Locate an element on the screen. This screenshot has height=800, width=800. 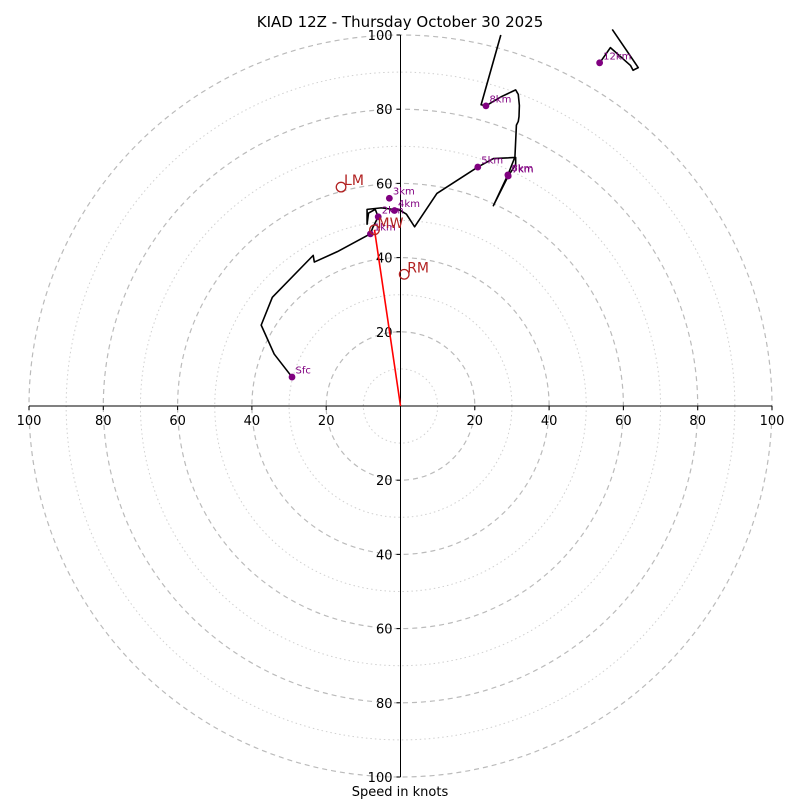
shear-vector-line is located at coordinates (387, 318).